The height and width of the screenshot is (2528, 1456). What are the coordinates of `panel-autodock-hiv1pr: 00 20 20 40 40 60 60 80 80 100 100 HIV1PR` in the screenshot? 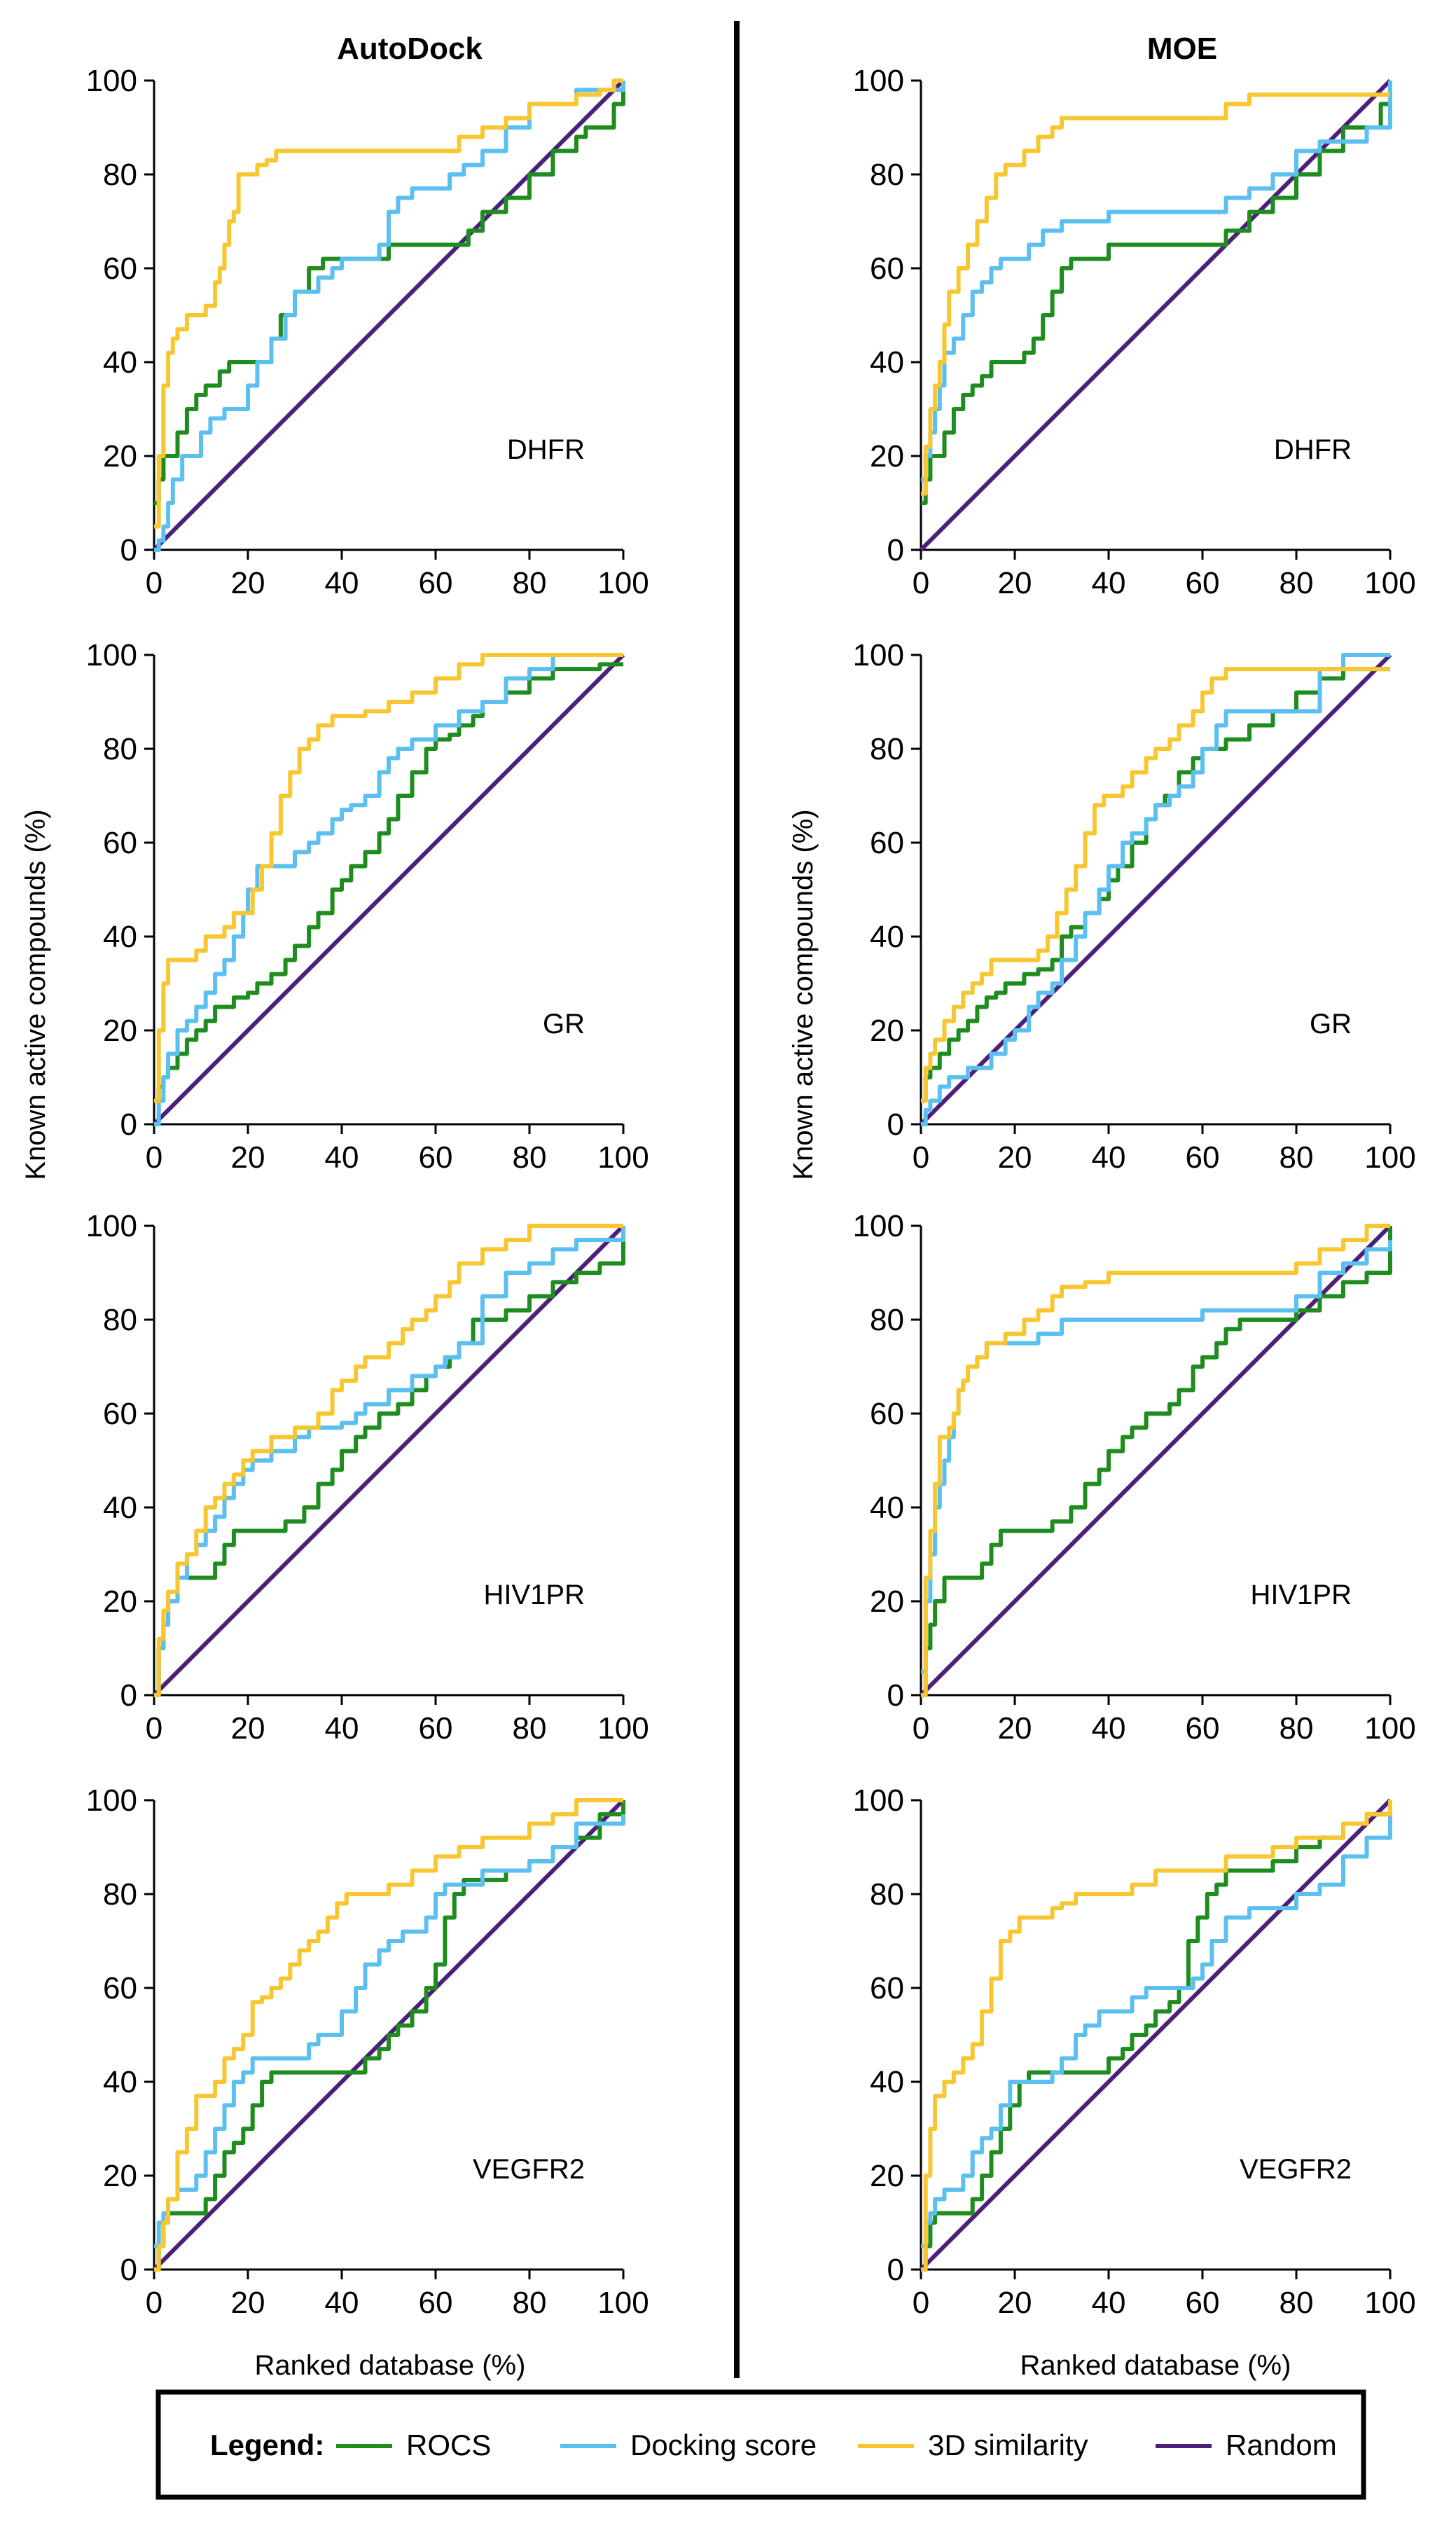 It's located at (368, 1477).